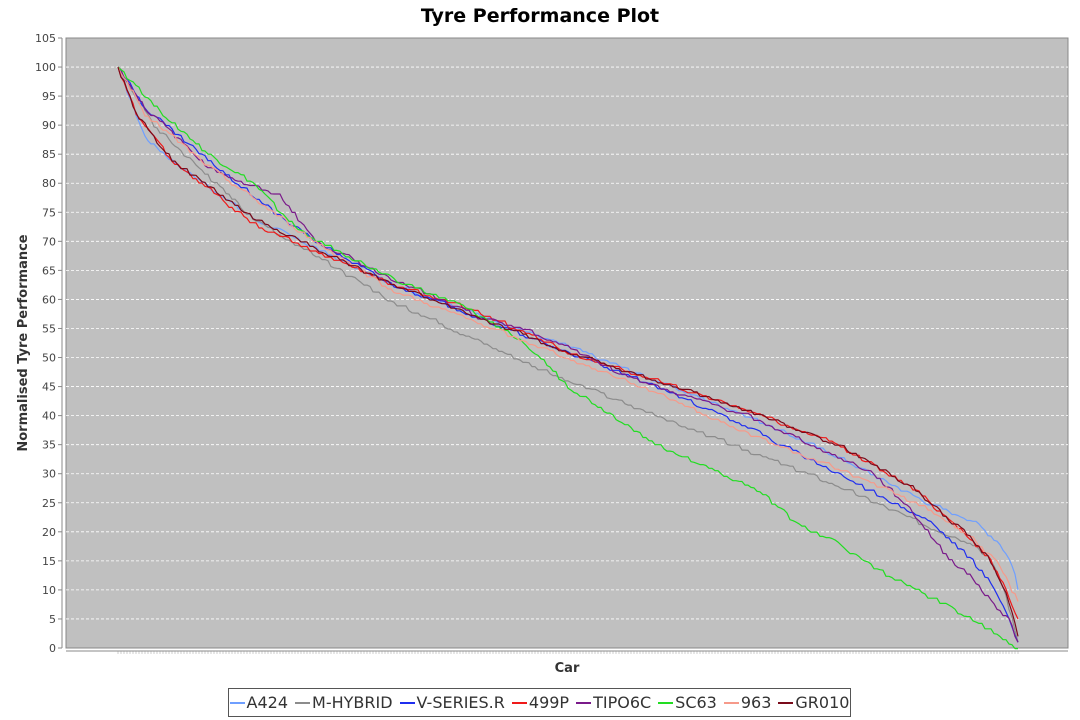  Describe the element at coordinates (567, 668) in the screenshot. I see `x-axis-label: Car` at that location.